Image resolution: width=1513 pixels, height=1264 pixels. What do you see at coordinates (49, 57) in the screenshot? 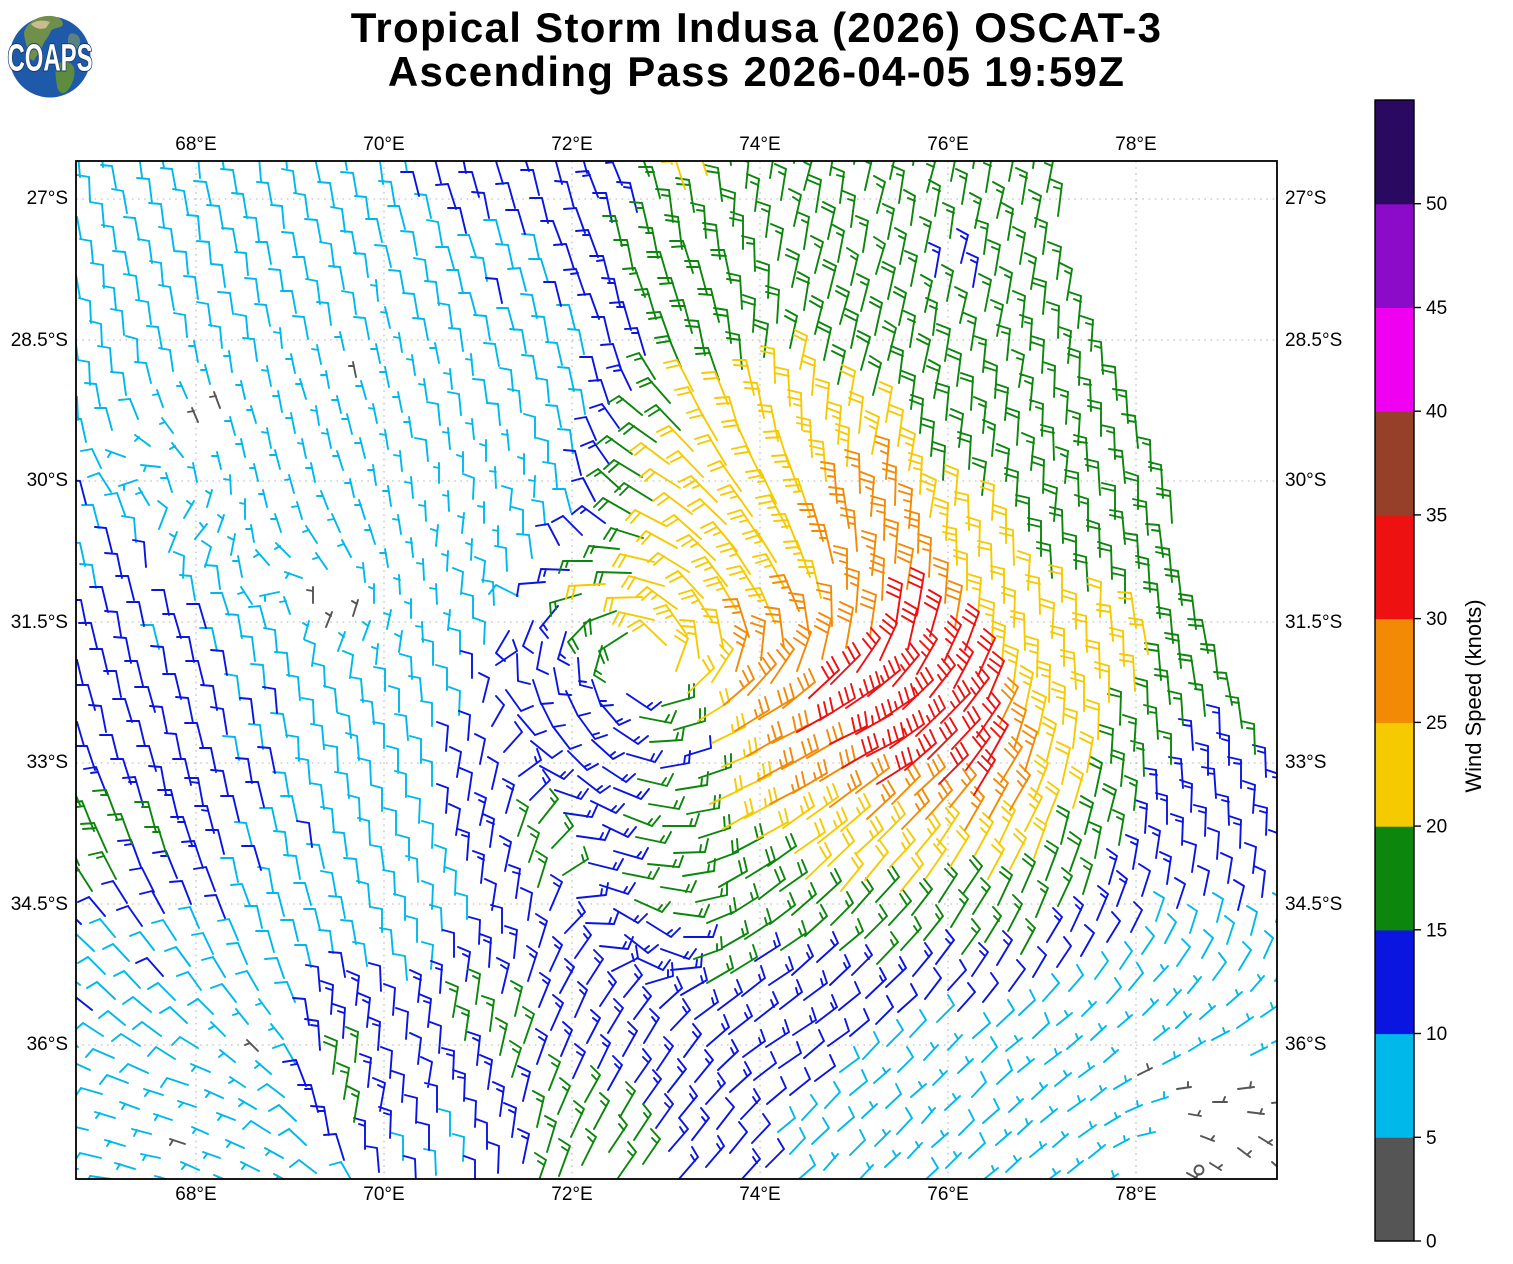
I see `svg-text: COAPS` at bounding box center [49, 57].